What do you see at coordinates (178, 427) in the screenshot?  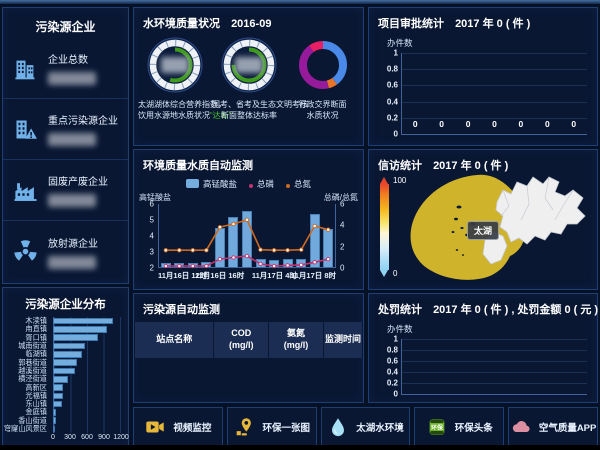 I see `video-monitor-button: 视频监控` at bounding box center [178, 427].